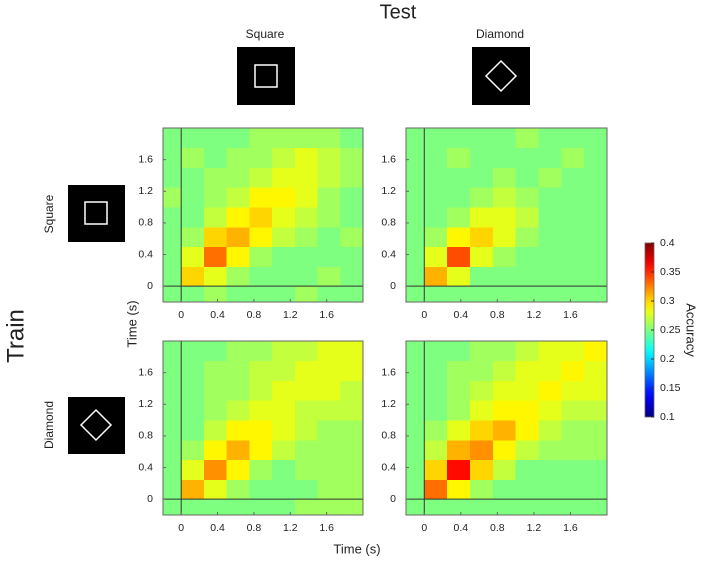 The height and width of the screenshot is (561, 702). Describe the element at coordinates (356, 548) in the screenshot. I see `x-axis-label: Time (s)` at that location.